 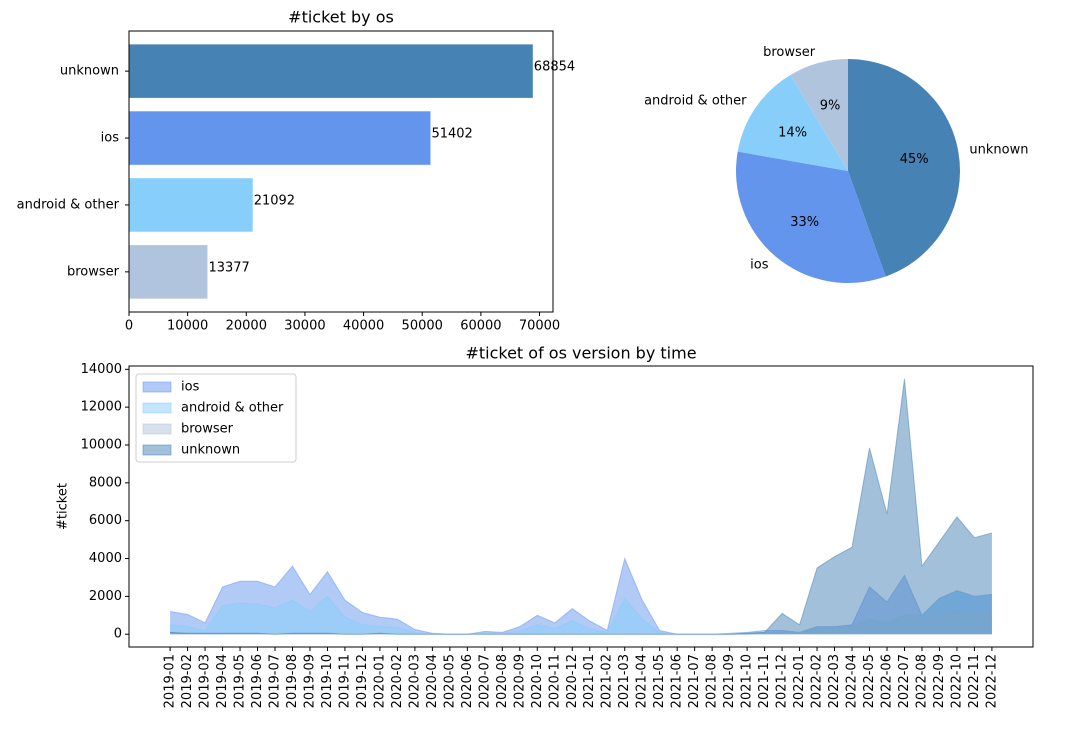 What do you see at coordinates (904, 681) in the screenshot?
I see `x-tick-label: 2022-07` at bounding box center [904, 681].